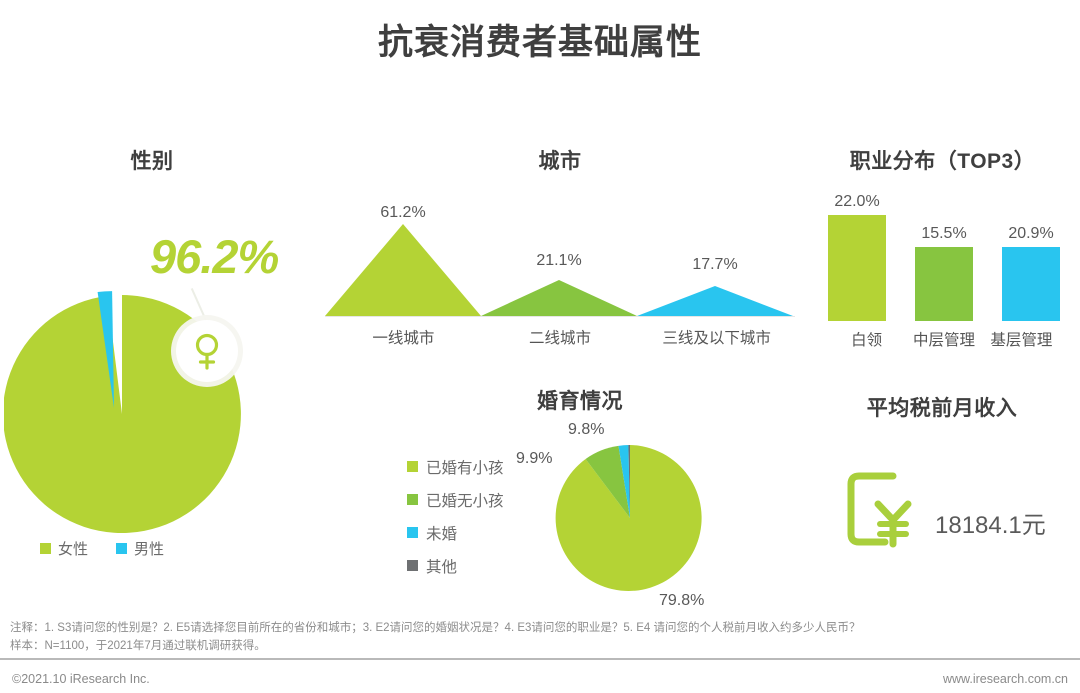 The image size is (1080, 693). Describe the element at coordinates (412, 499) in the screenshot. I see `legend-swatch-married-no-kids` at that location.